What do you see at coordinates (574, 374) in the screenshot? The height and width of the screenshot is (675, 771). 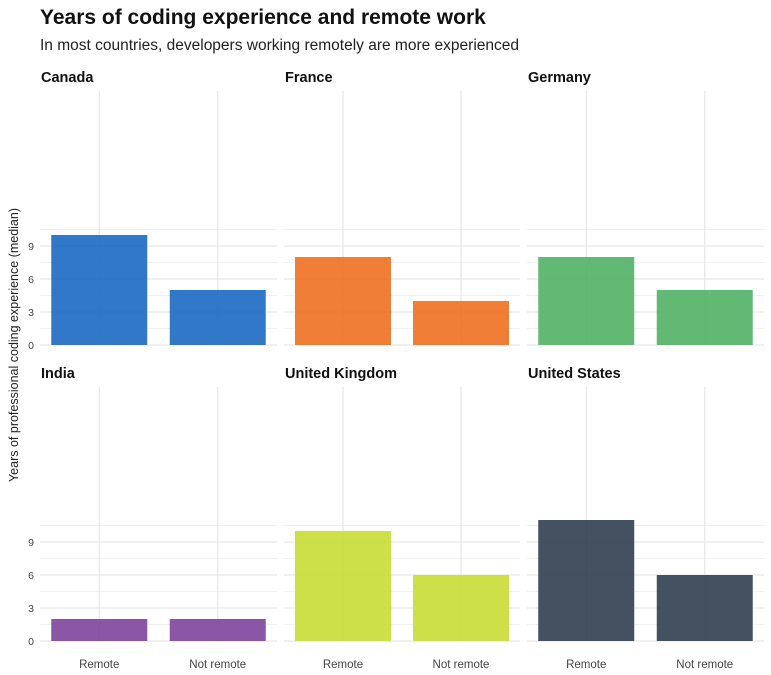 I see `facet-label-united-states: United States` at bounding box center [574, 374].